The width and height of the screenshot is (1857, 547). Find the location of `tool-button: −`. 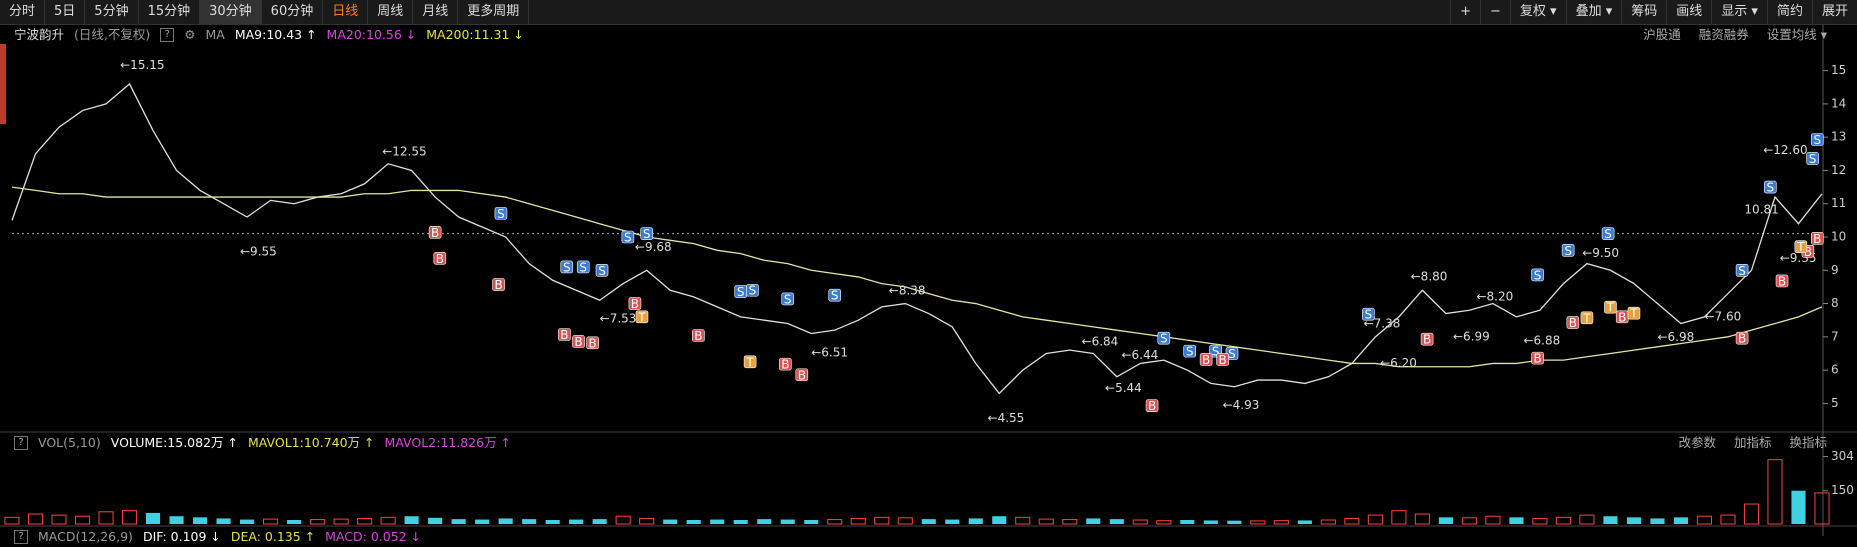

tool-button: − is located at coordinates (1495, 12).